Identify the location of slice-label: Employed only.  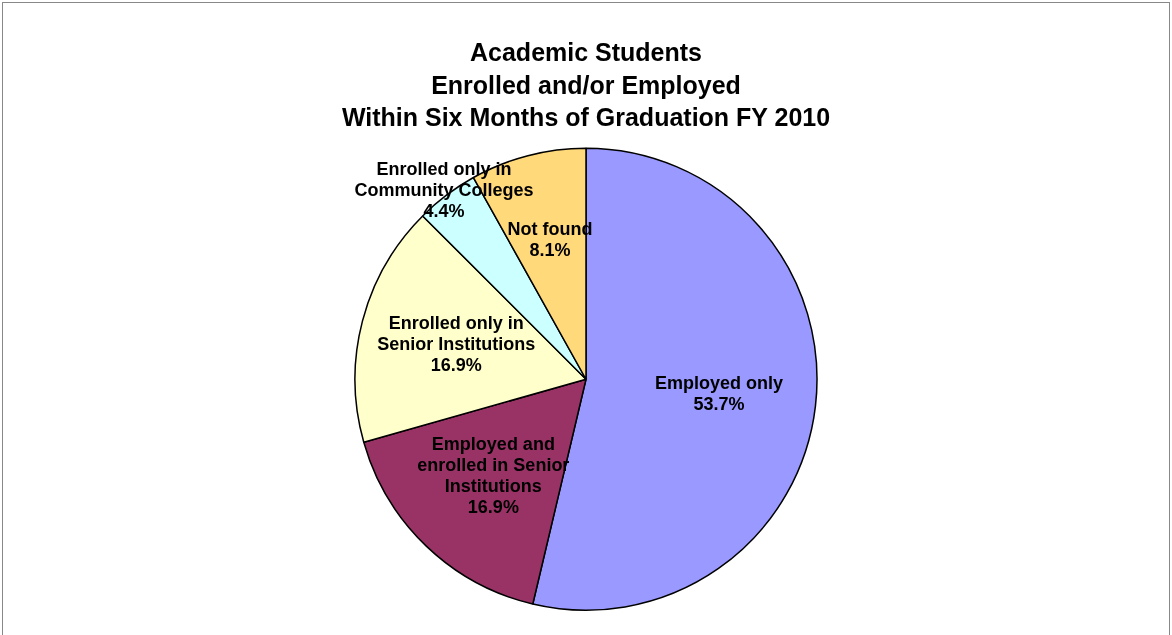
(719, 383).